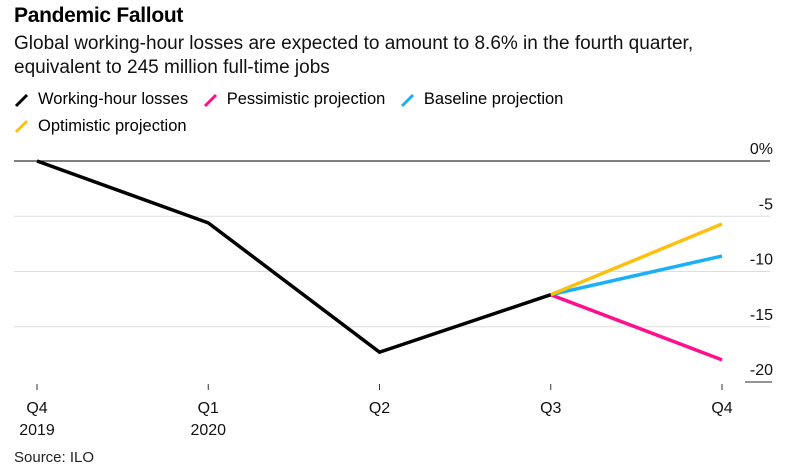  I want to click on y-tick-label: 0%, so click(761, 149).